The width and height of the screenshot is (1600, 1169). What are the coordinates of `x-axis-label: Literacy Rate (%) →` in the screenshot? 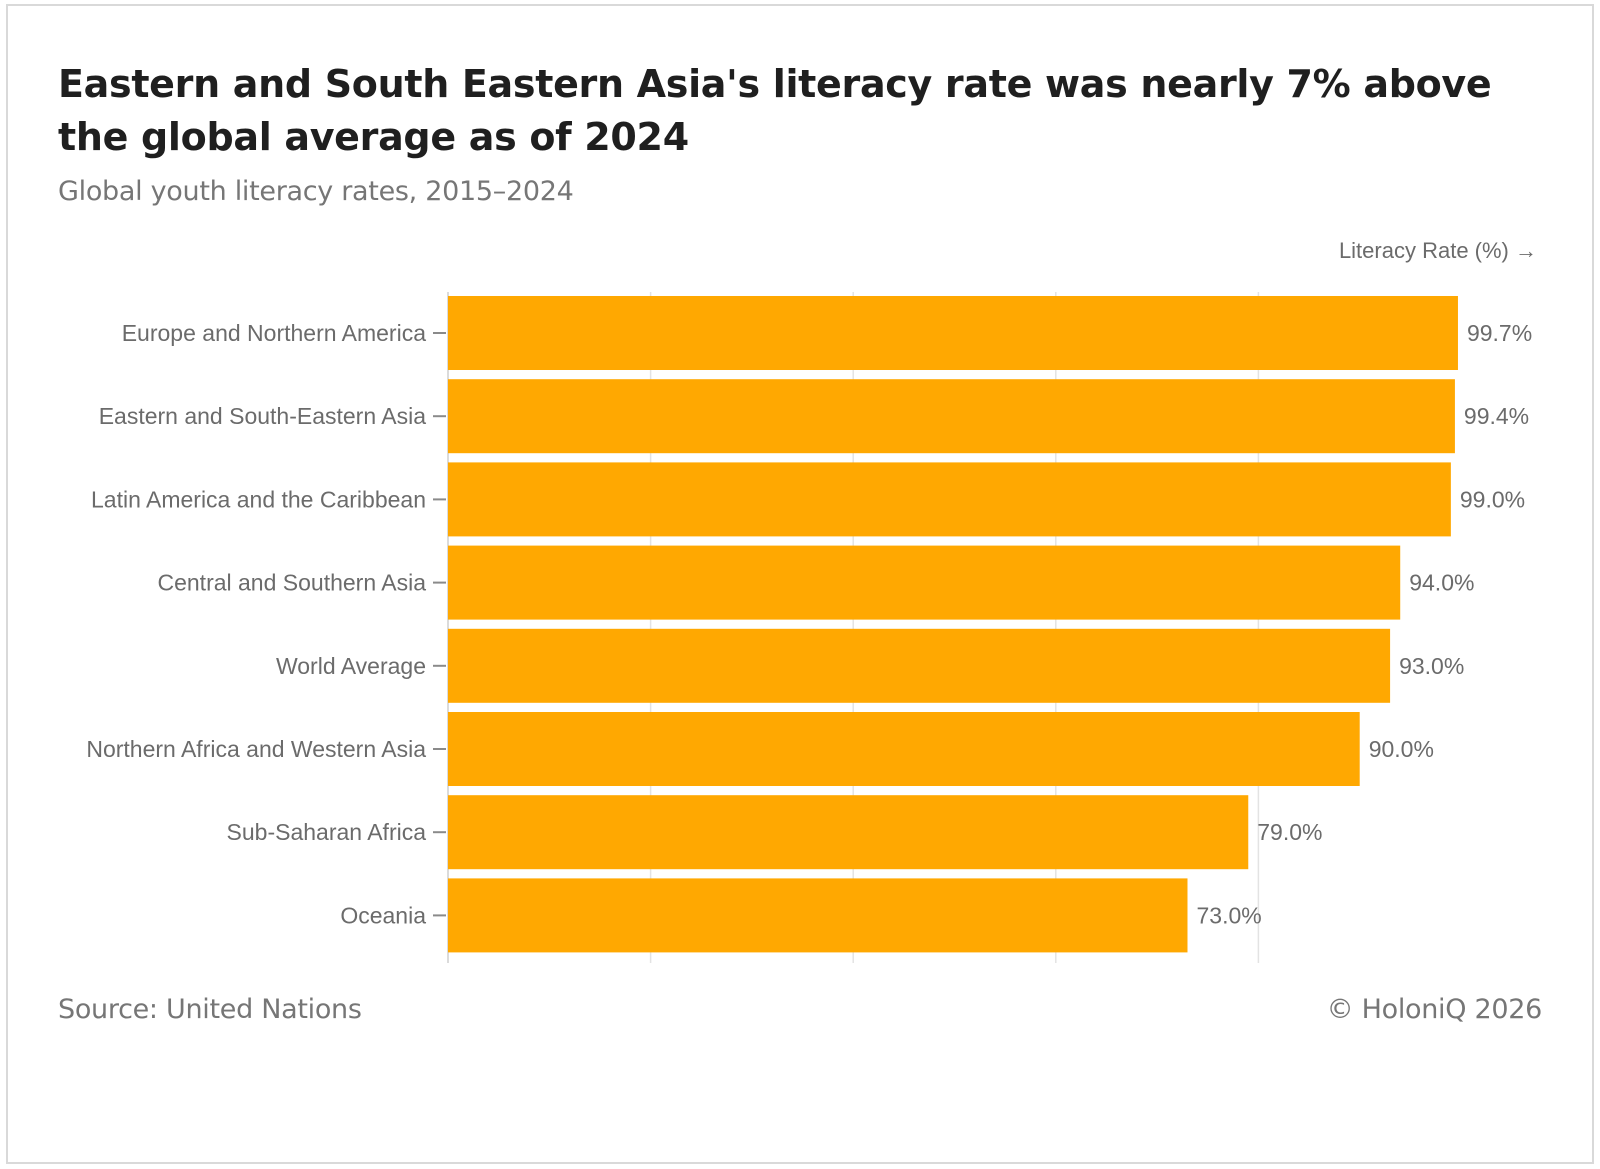 It's located at (1438, 250).